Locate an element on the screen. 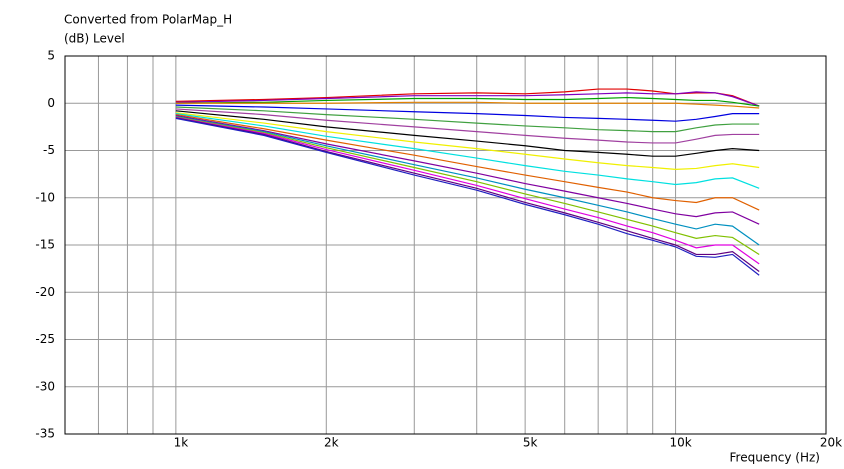 The height and width of the screenshot is (469, 844). x-tick-label: 2k is located at coordinates (331, 443).